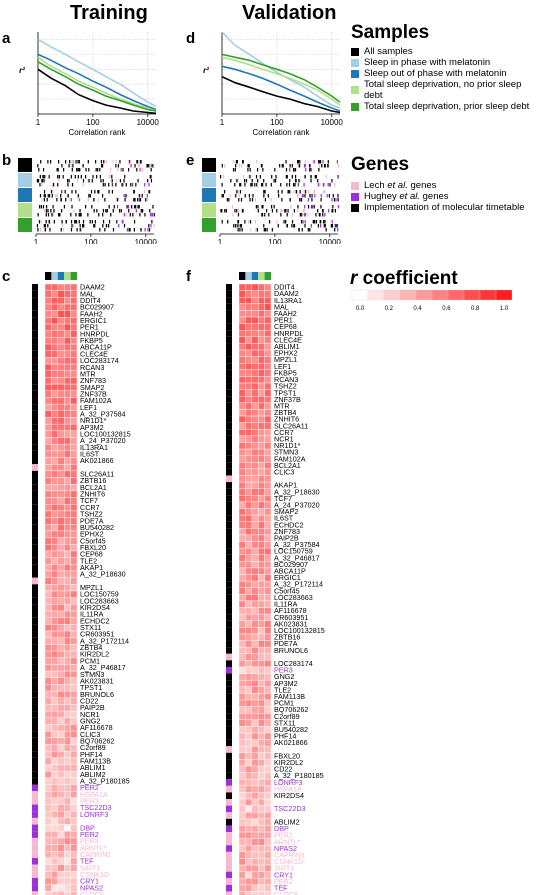  I want to click on gene-label: BU540282, so click(291, 729).